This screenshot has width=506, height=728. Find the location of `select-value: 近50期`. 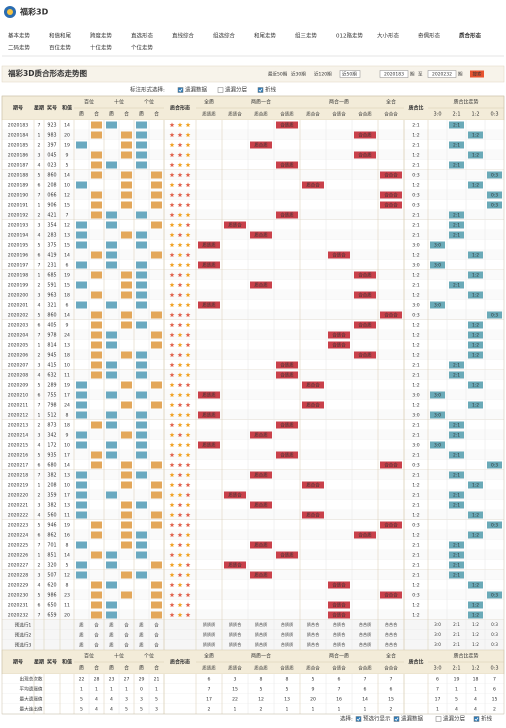

select-value: 近50期 is located at coordinates (349, 74).